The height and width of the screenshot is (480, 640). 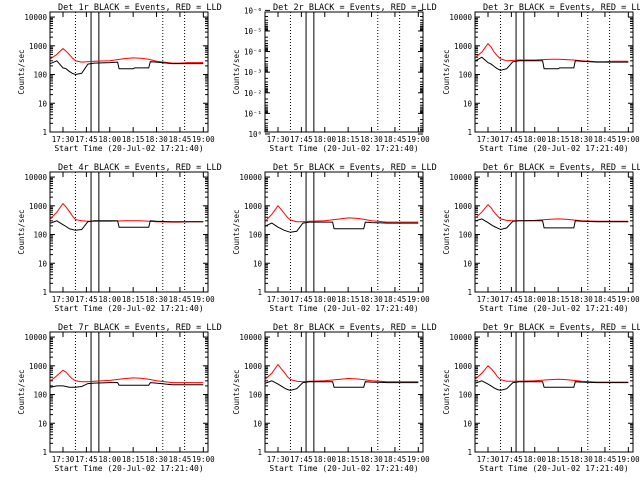 What do you see at coordinates (355, 8) in the screenshot?
I see `panel-title: Det 2r BLACK = Events, RED = LLD` at bounding box center [355, 8].